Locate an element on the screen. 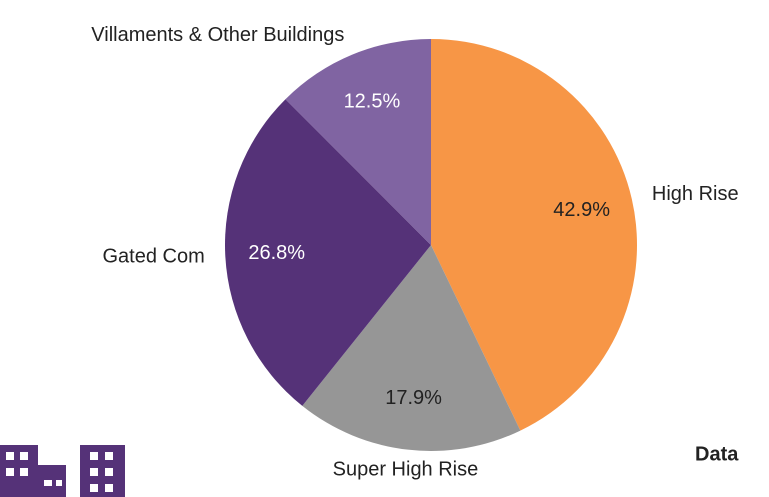 This screenshot has height=497, width=769. value-label: 12.5% is located at coordinates (372, 102).